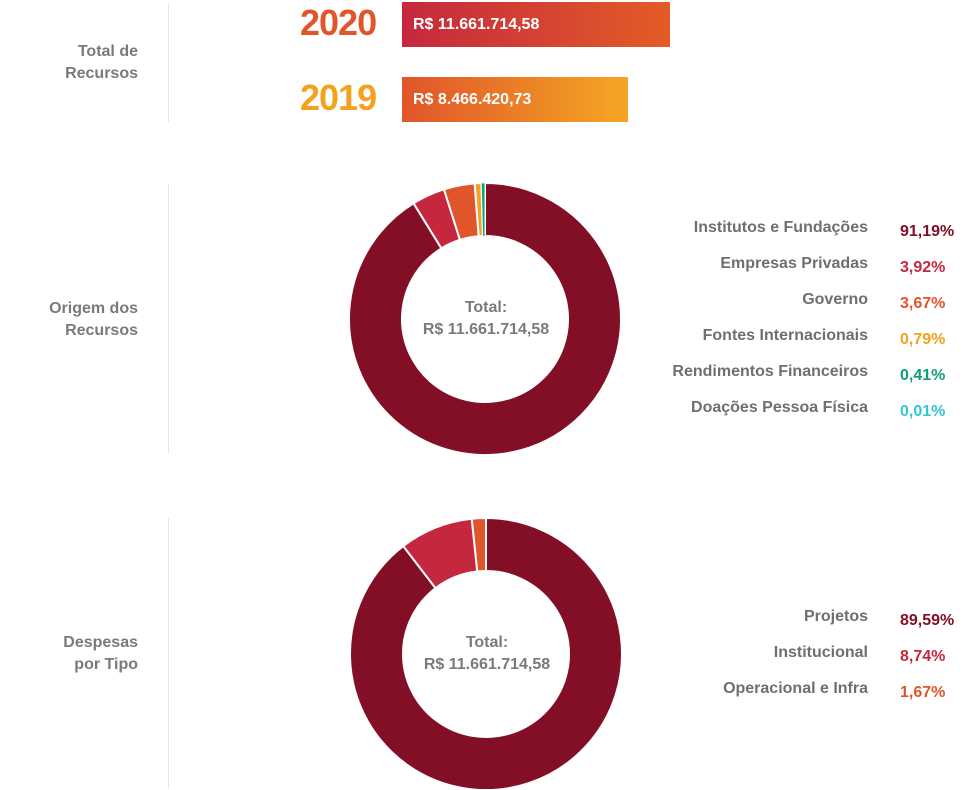  Describe the element at coordinates (515, 99) in the screenshot. I see `resource-bar-2019: R$ 8.466.420,73` at that location.